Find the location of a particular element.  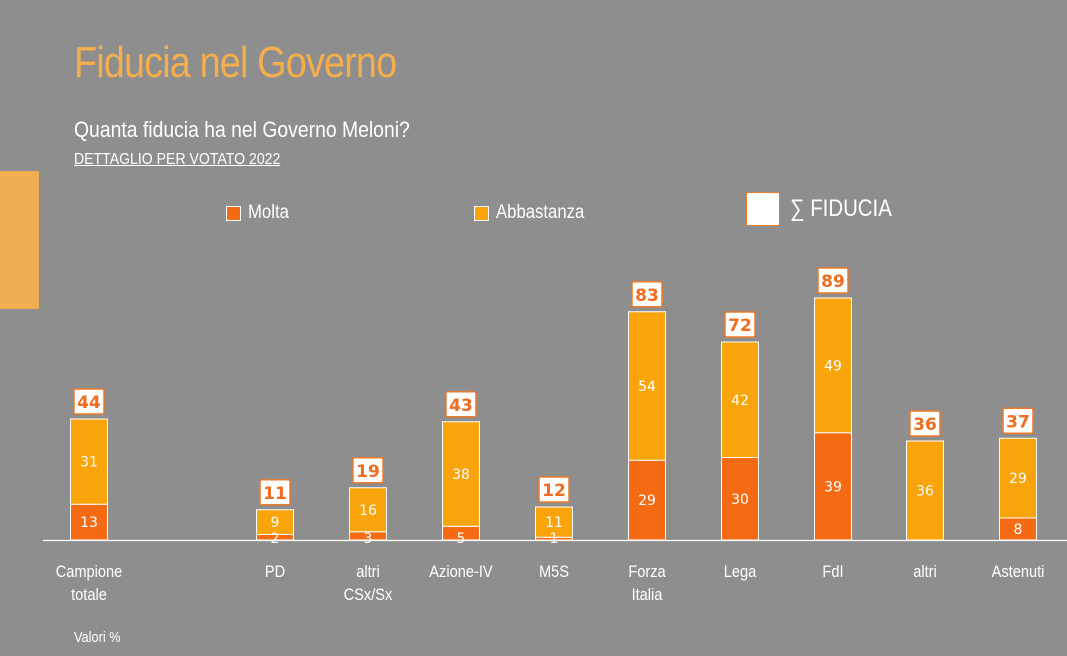

total-label: 12 is located at coordinates (554, 491).